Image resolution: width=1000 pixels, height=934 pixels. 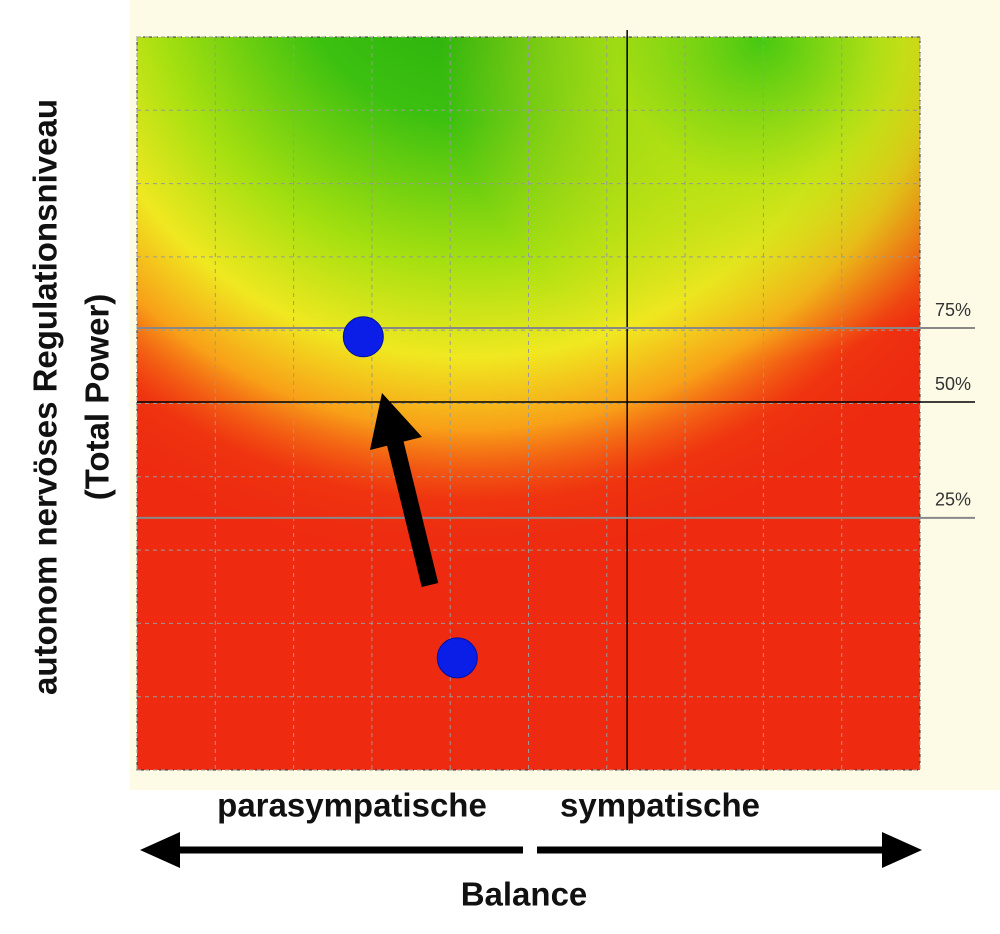 I want to click on right-arrow-head, so click(x=902, y=850).